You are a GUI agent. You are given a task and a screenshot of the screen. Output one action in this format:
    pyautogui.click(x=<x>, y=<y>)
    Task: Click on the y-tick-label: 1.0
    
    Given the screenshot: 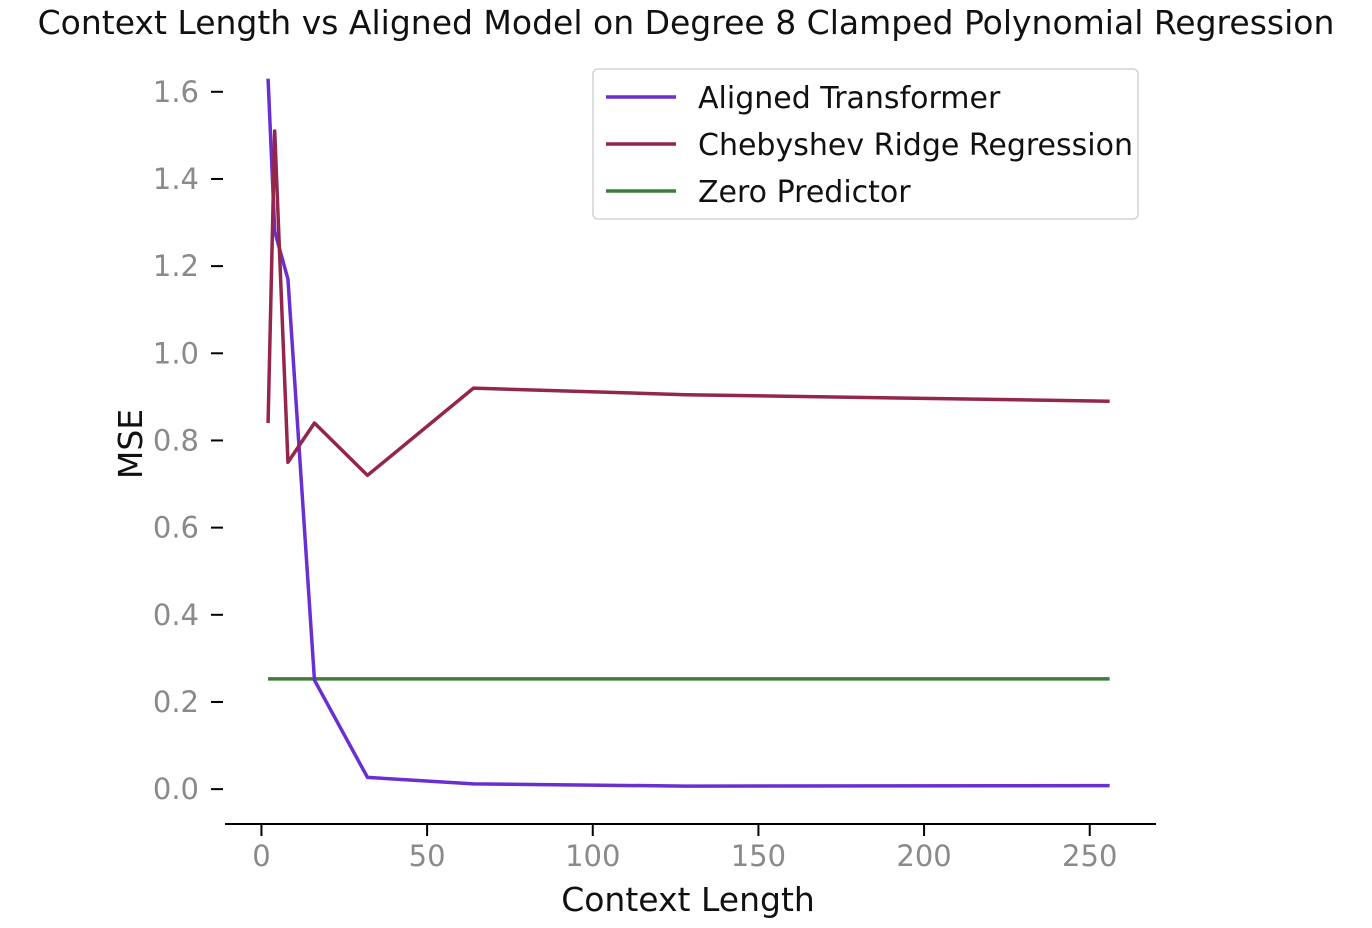 What is the action you would take?
    pyautogui.click(x=176, y=353)
    